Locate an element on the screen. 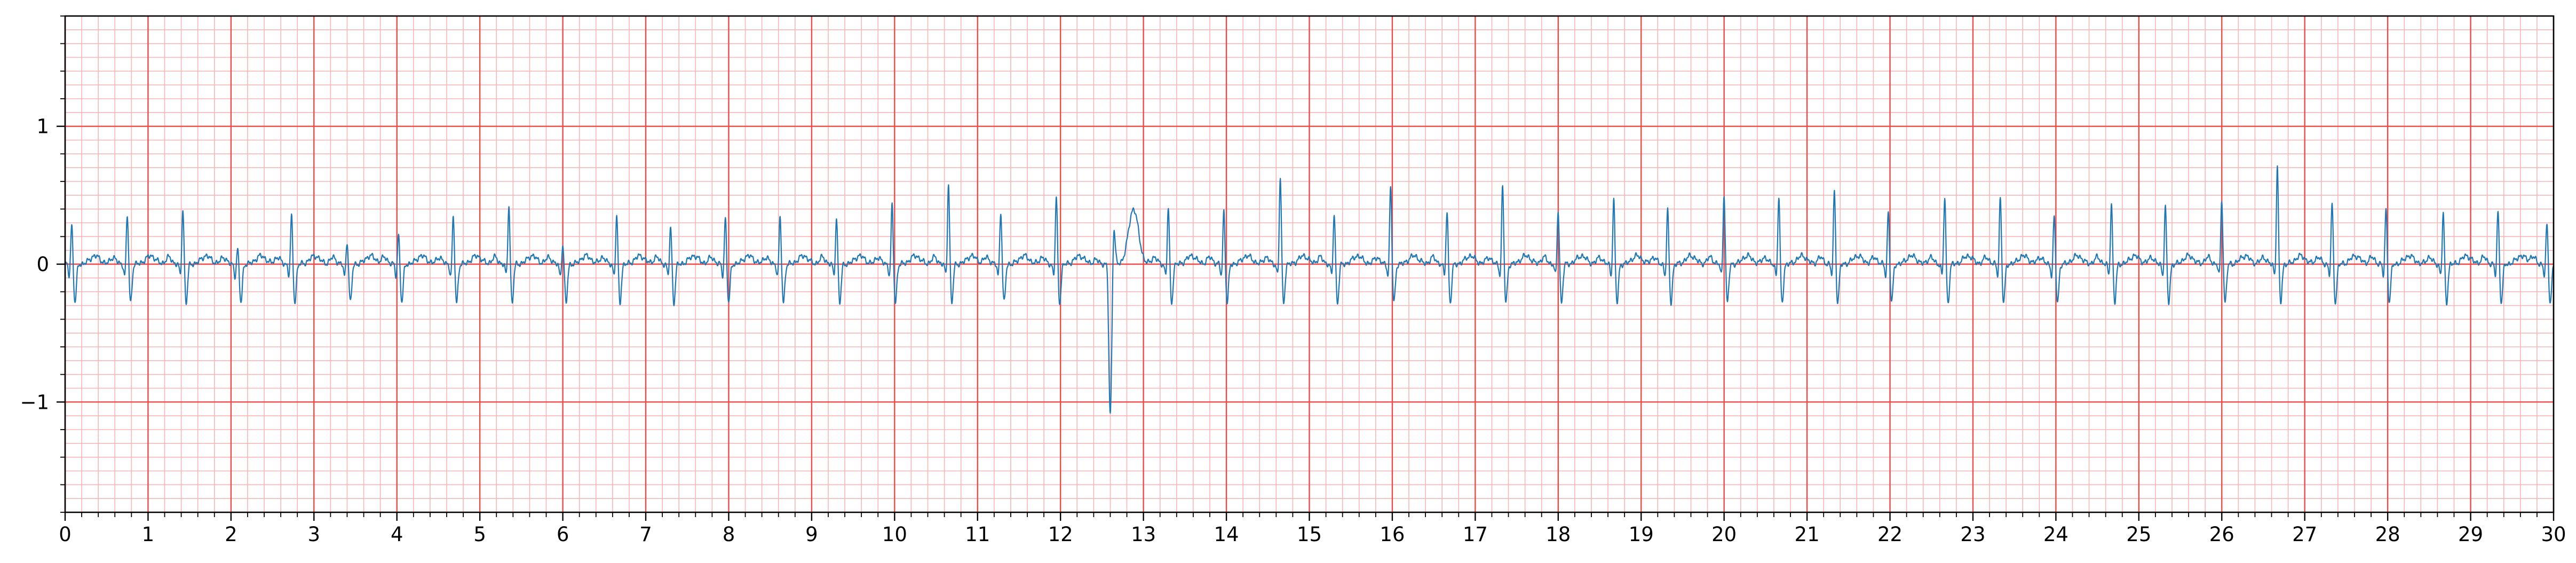 This screenshot has height=563, width=2576. x-tick-label: 17 is located at coordinates (1475, 534).